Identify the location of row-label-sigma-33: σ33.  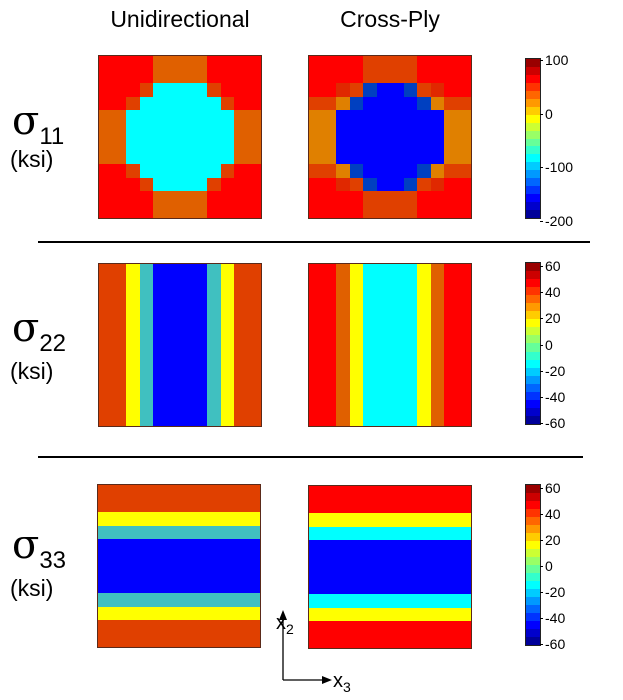
(39, 548).